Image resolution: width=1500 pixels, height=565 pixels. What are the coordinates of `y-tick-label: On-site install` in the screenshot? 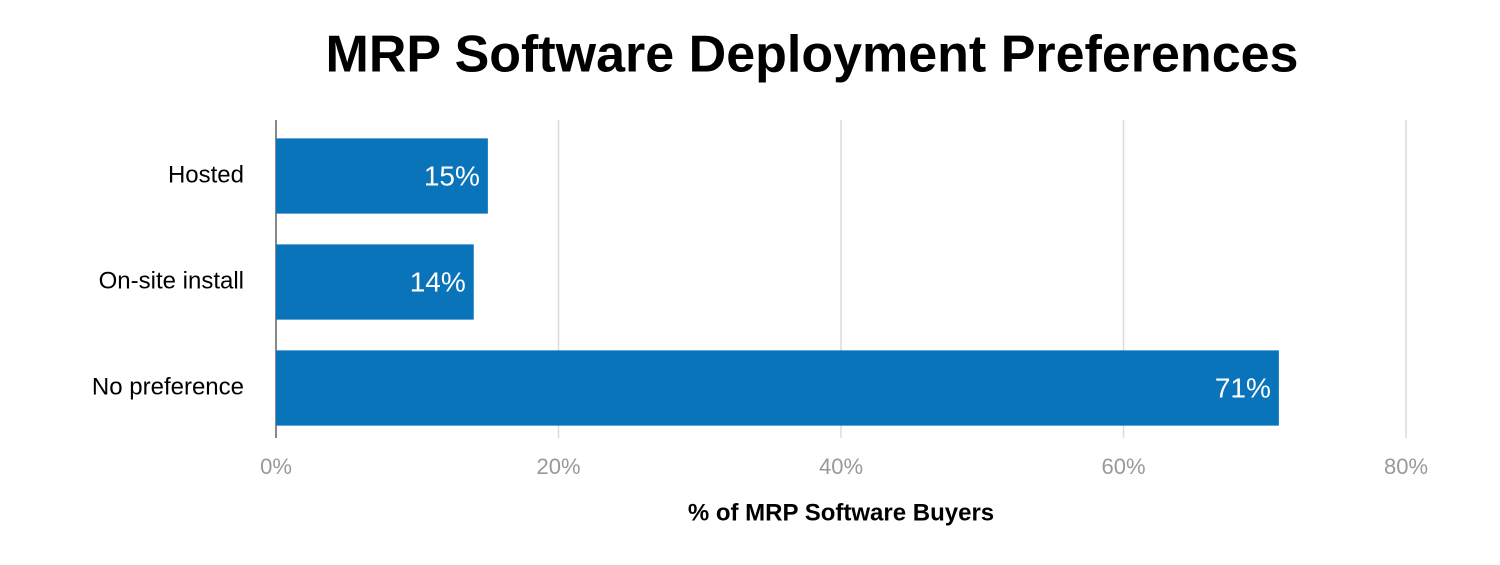 It's located at (171, 280).